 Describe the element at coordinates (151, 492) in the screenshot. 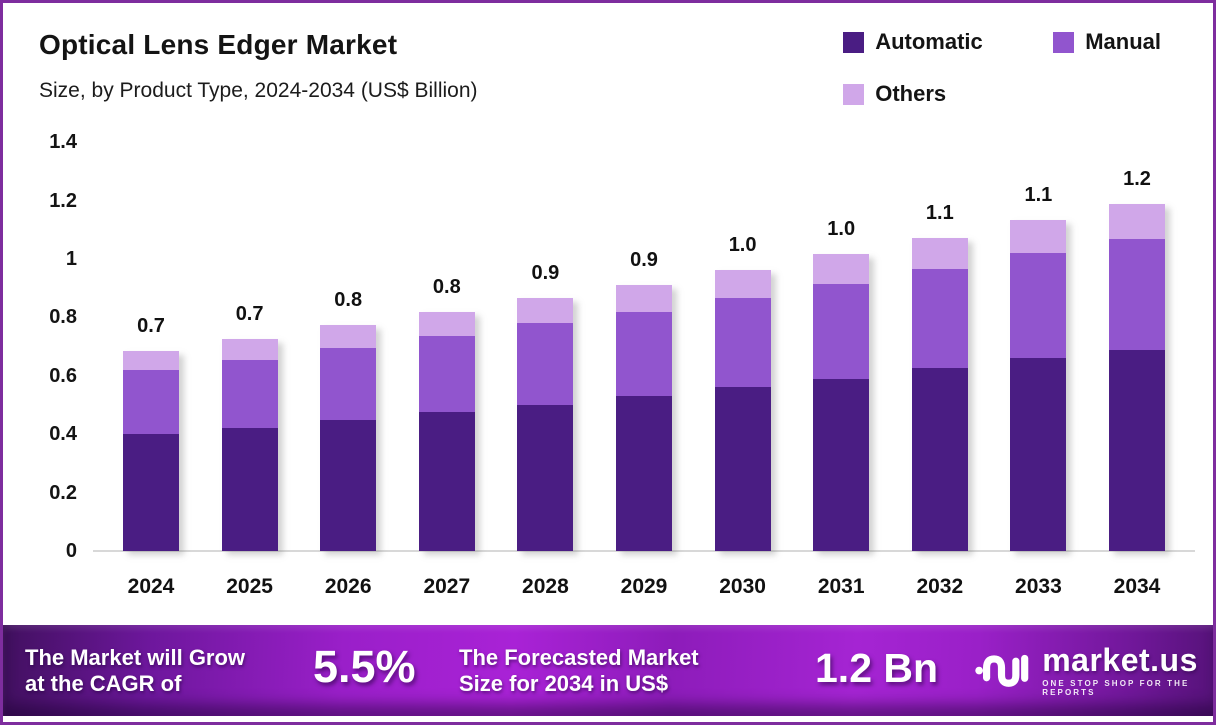

I see `bar-segment-automatic-2024` at that location.